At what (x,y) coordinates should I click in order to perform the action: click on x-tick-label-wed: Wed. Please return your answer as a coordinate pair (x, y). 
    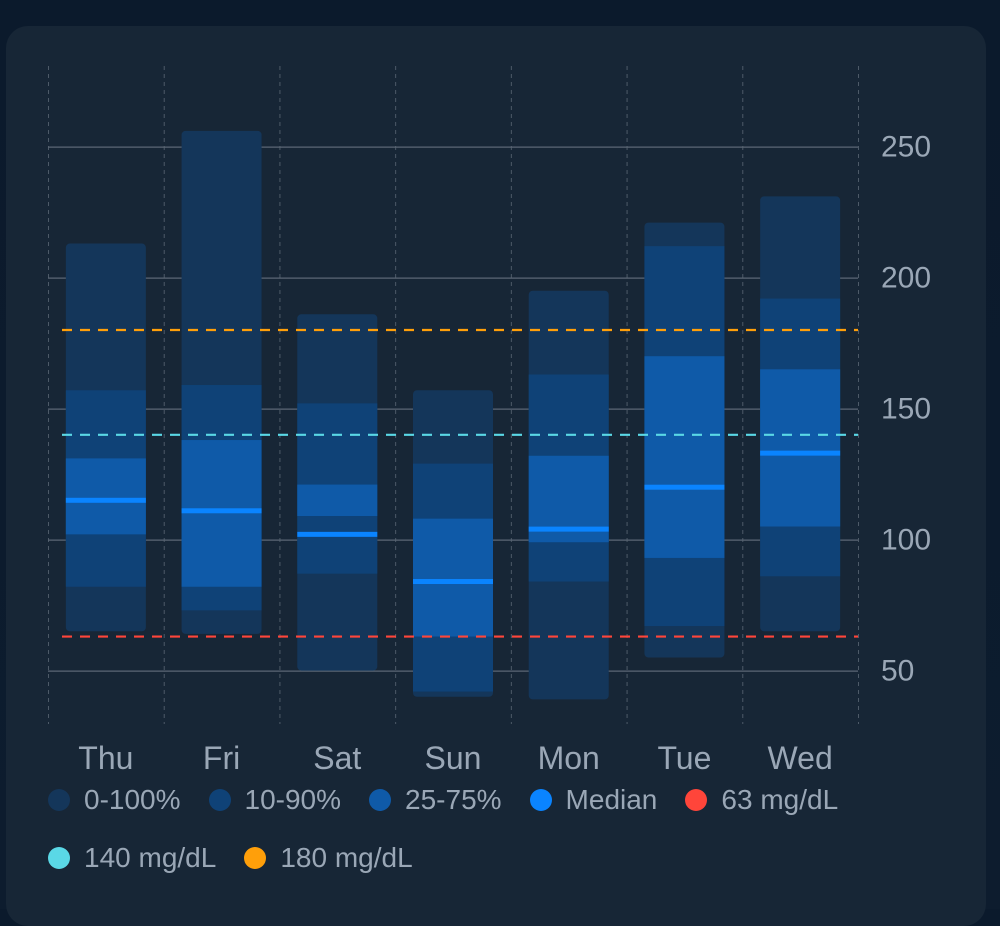
    Looking at the image, I should click on (800, 758).